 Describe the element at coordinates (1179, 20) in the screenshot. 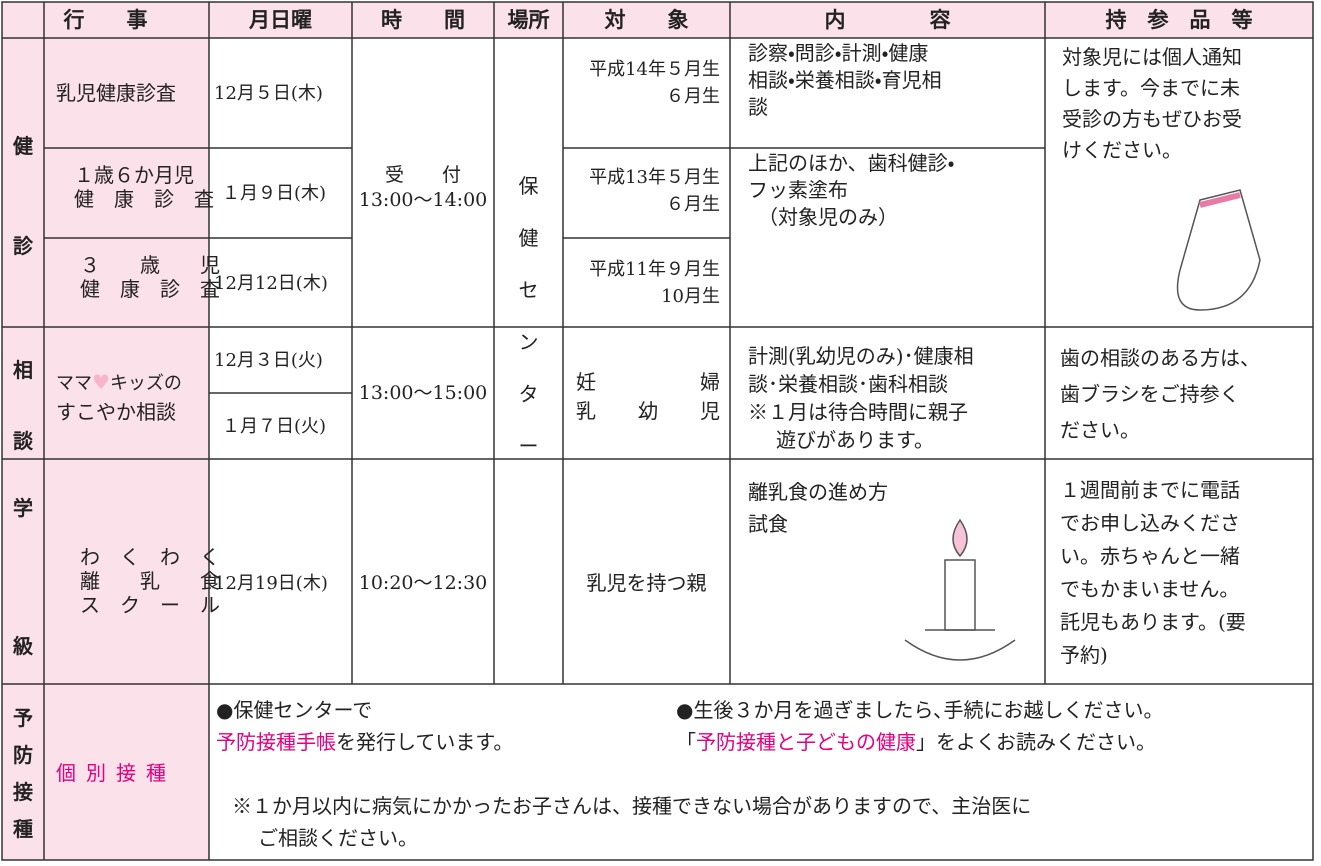

I see `header-cell: 持 参 品 等` at that location.